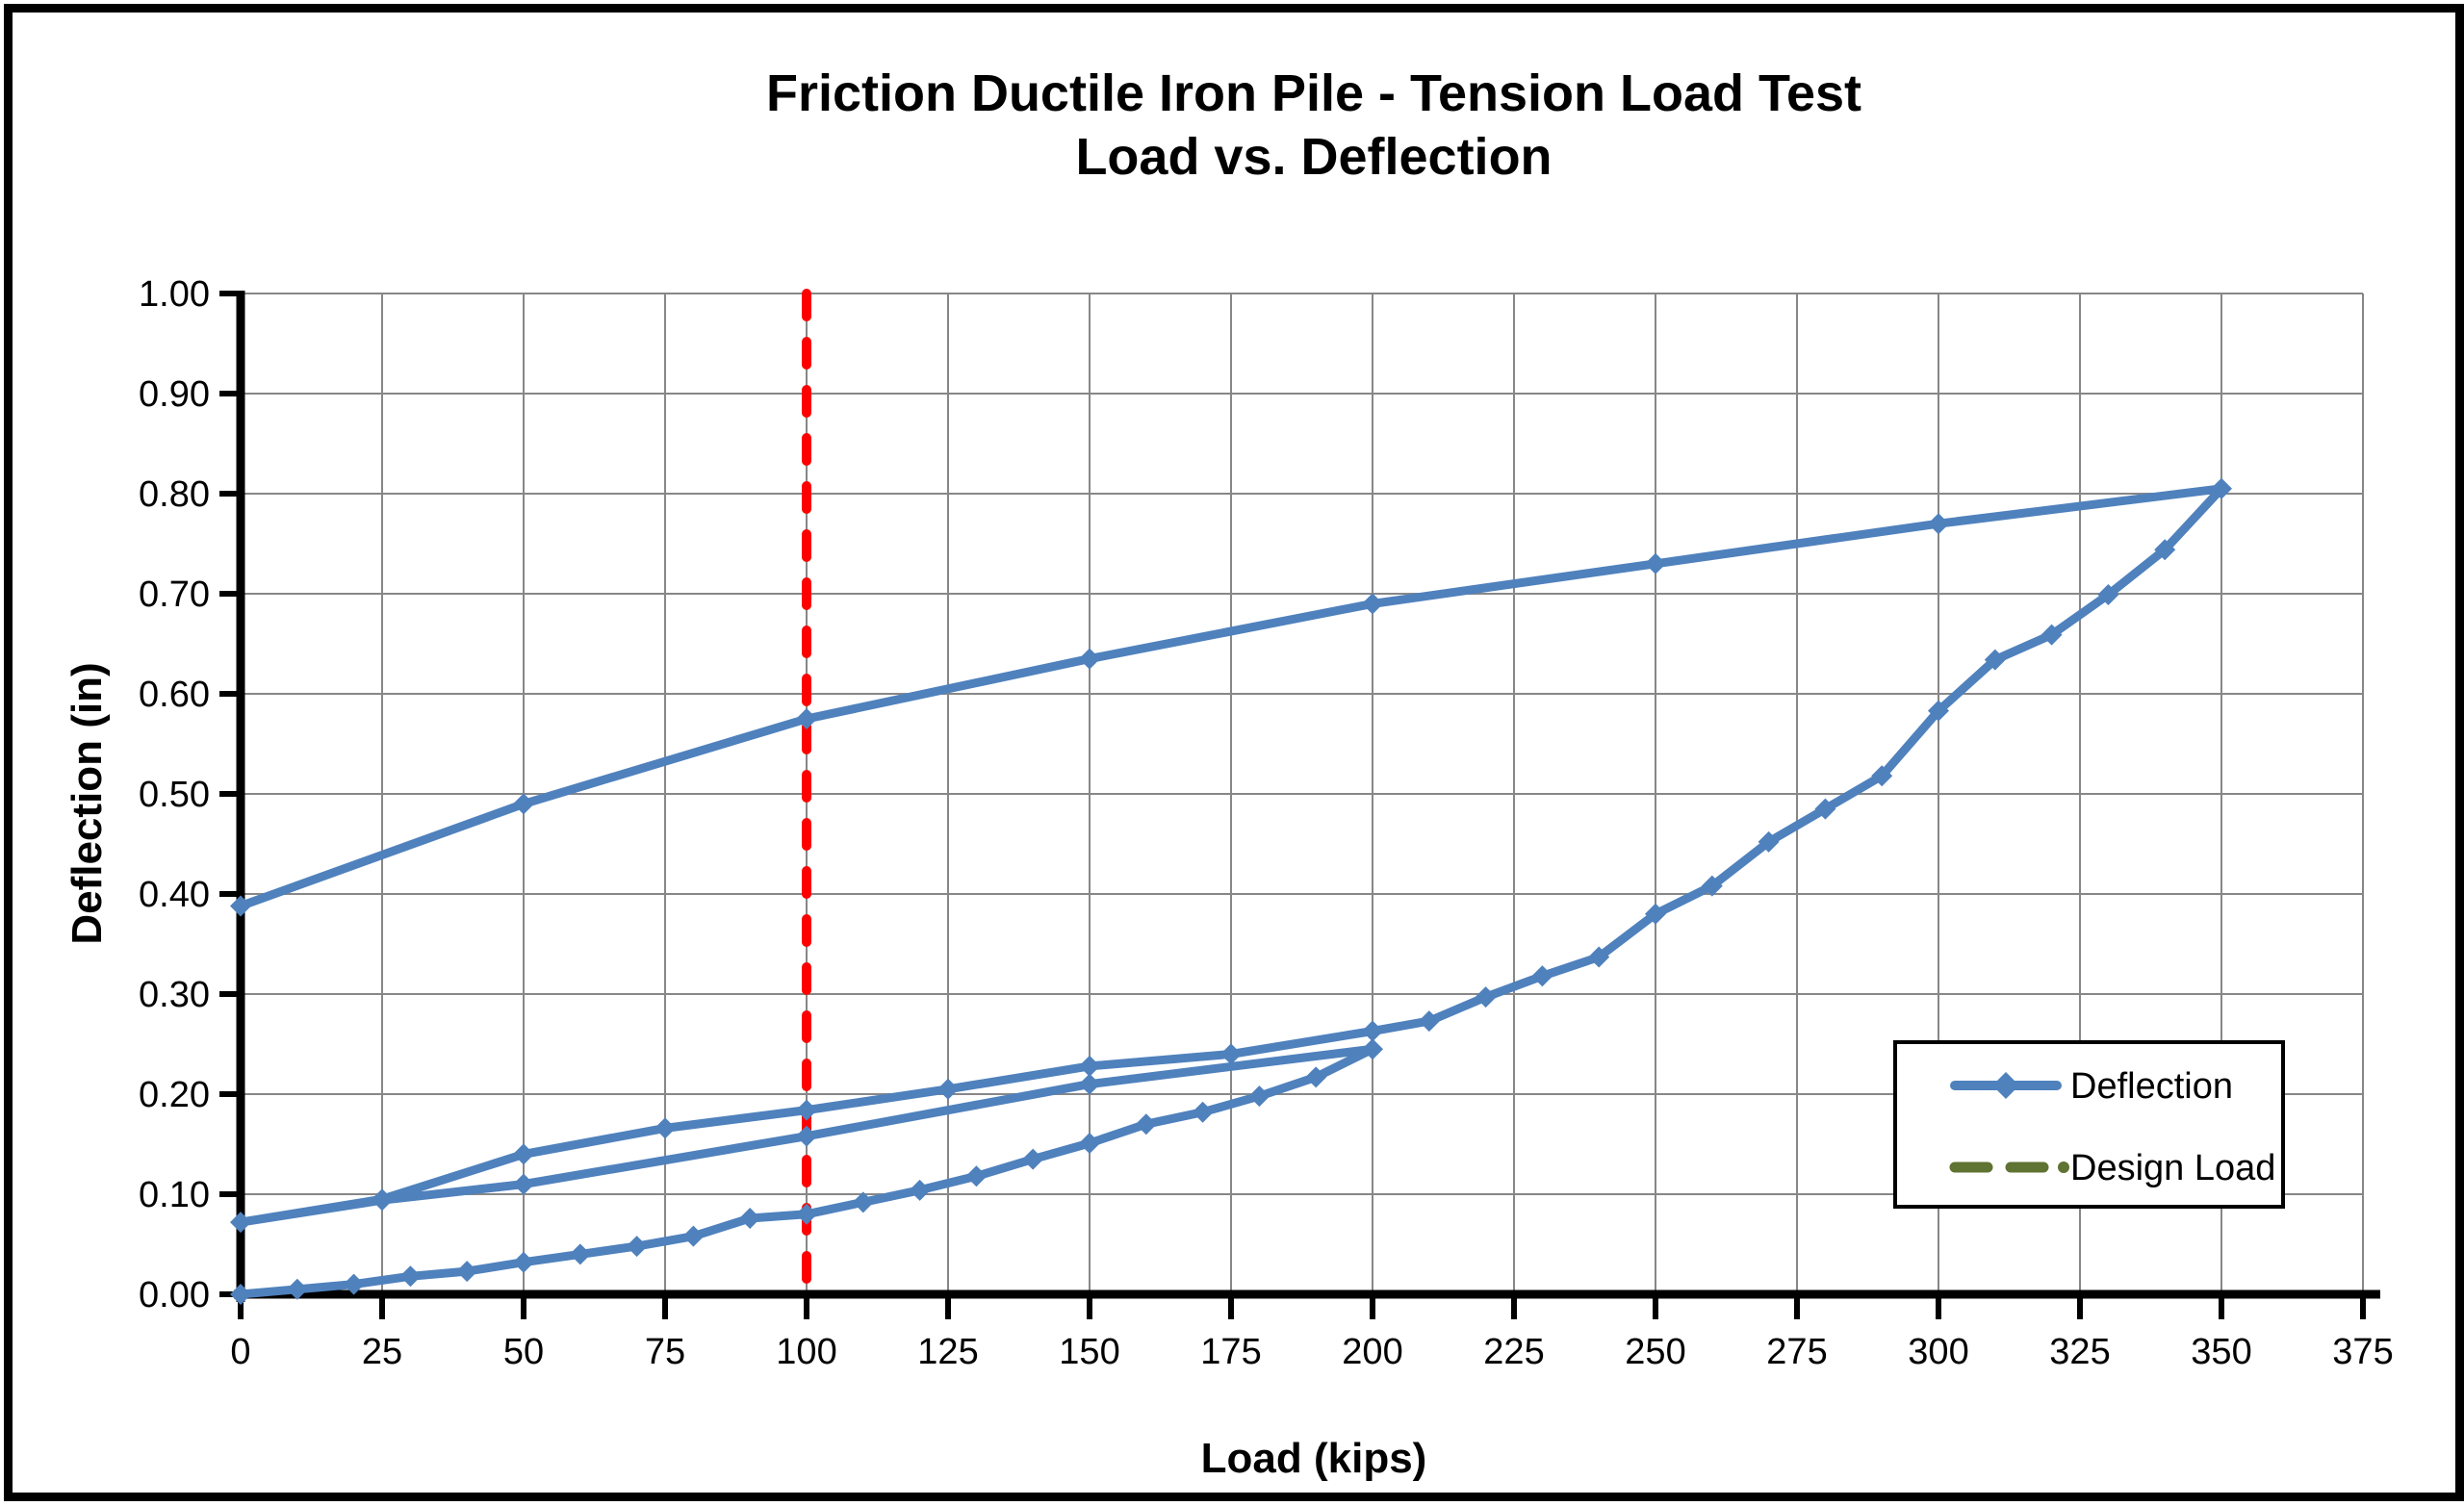 This screenshot has width=2464, height=1506. Describe the element at coordinates (174, 895) in the screenshot. I see `y-tick-label-0.40: 0.40` at that location.